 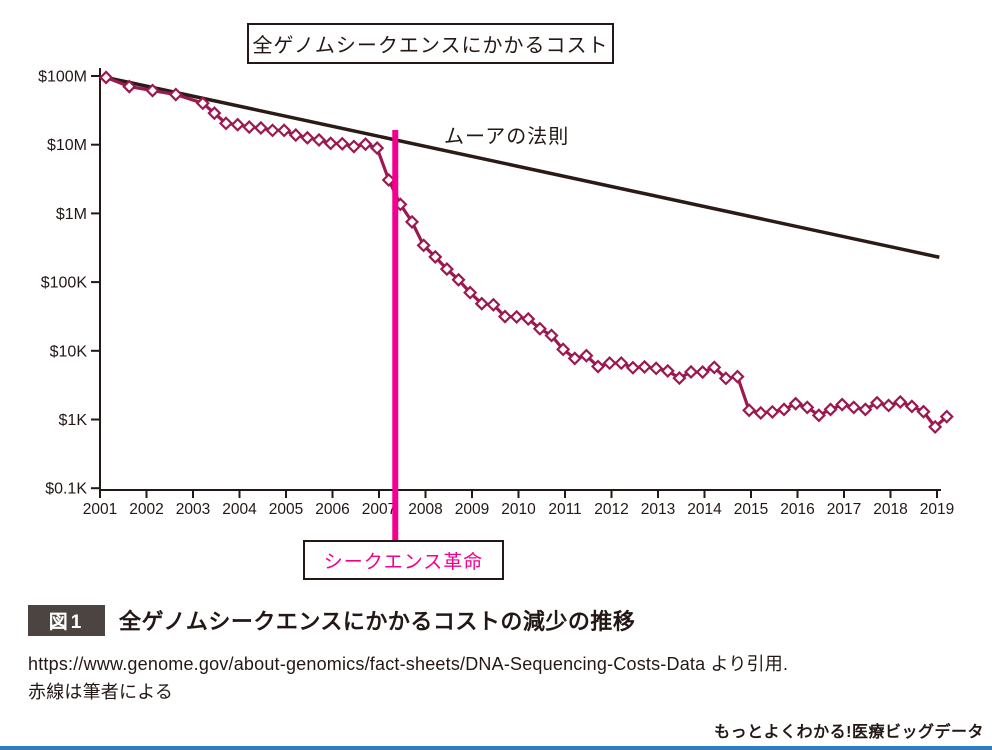 I want to click on x-tick-label: 2006, so click(x=332, y=509).